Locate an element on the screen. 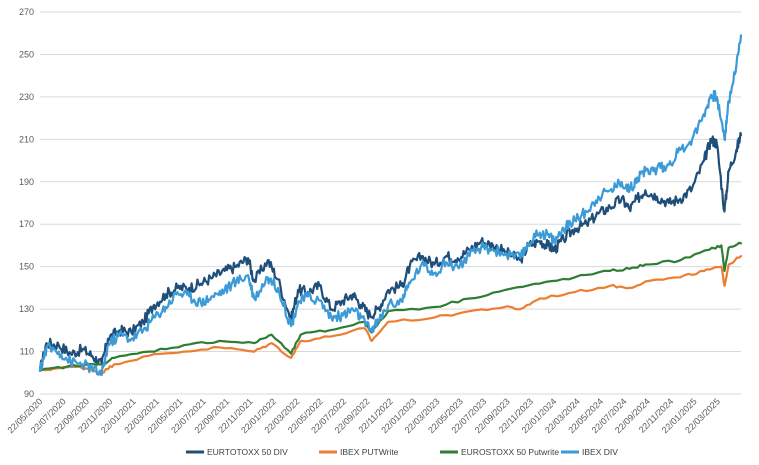 The height and width of the screenshot is (465, 759). legend-item-4: IBEX DIV is located at coordinates (589, 452).